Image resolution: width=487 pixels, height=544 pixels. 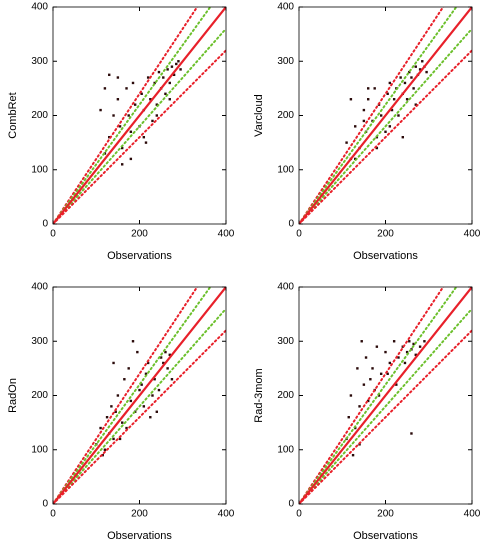 What do you see at coordinates (39, 449) in the screenshot?
I see `y-tick-label: 100` at bounding box center [39, 449].